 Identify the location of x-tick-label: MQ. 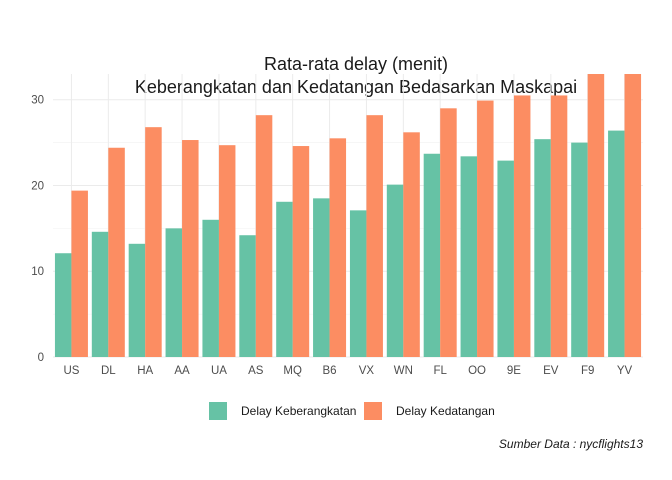
(292, 371).